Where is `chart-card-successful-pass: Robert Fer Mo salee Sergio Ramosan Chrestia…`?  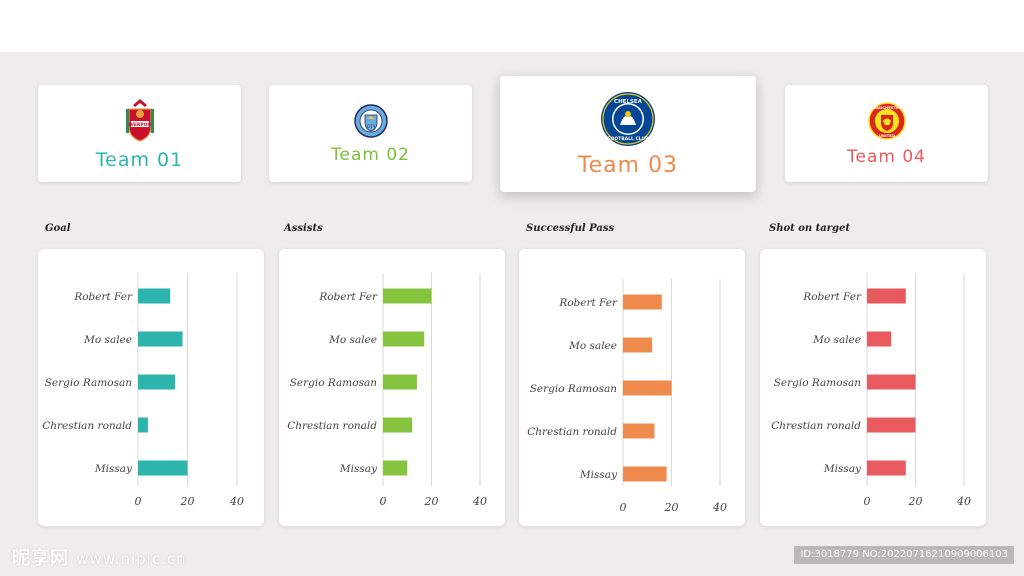 chart-card-successful-pass: Robert Fer Mo salee Sergio Ramosan Chrestia… is located at coordinates (632, 387).